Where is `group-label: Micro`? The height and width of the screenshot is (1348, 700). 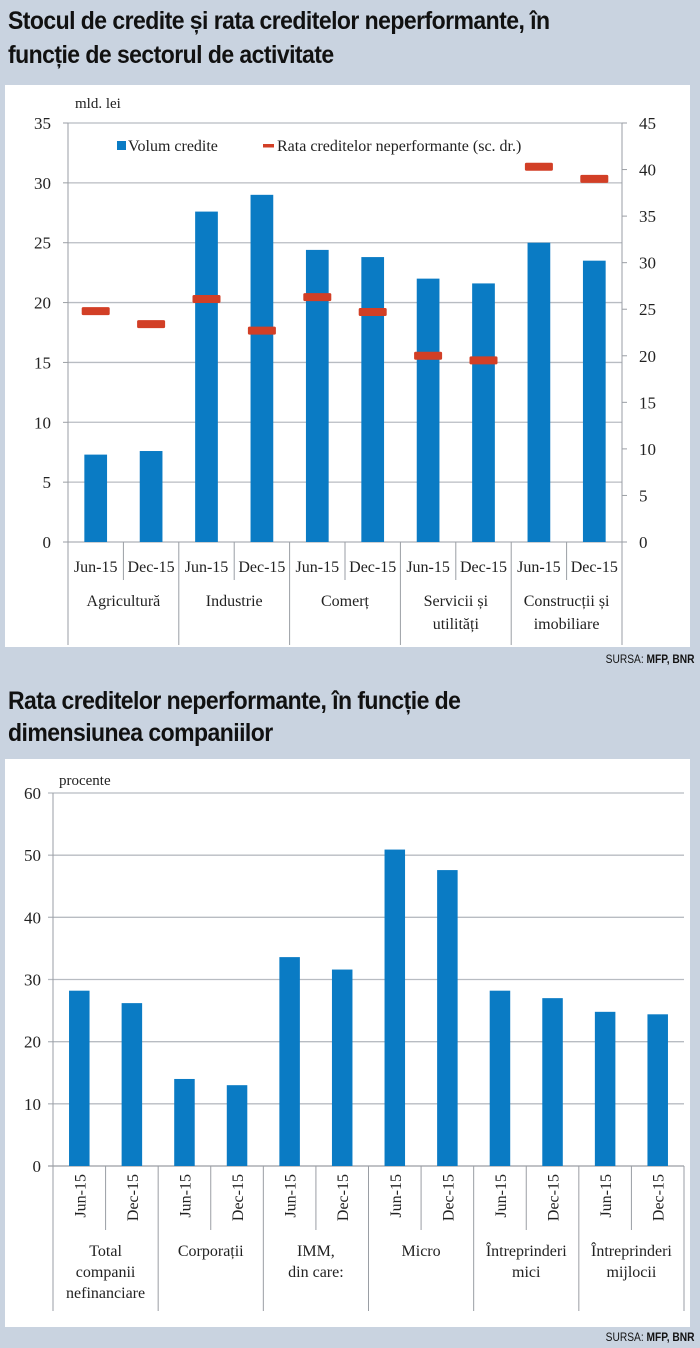 group-label: Micro is located at coordinates (421, 1251).